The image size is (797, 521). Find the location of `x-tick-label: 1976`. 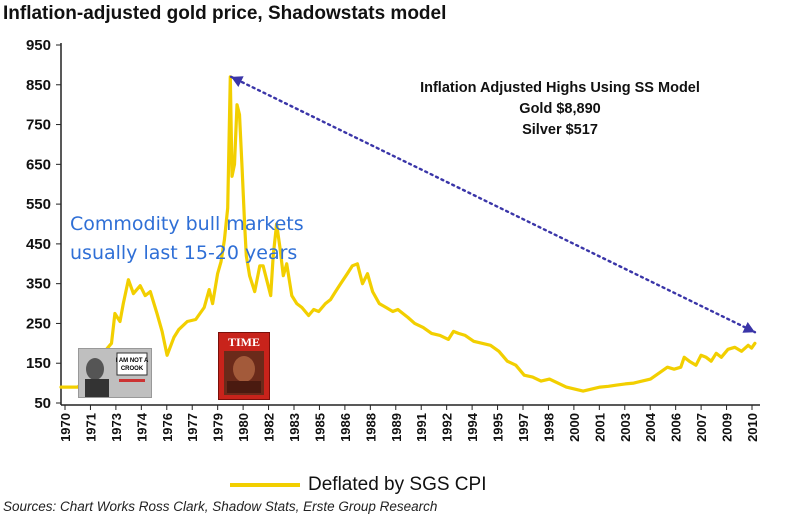

x-tick-label: 1976 is located at coordinates (167, 427).